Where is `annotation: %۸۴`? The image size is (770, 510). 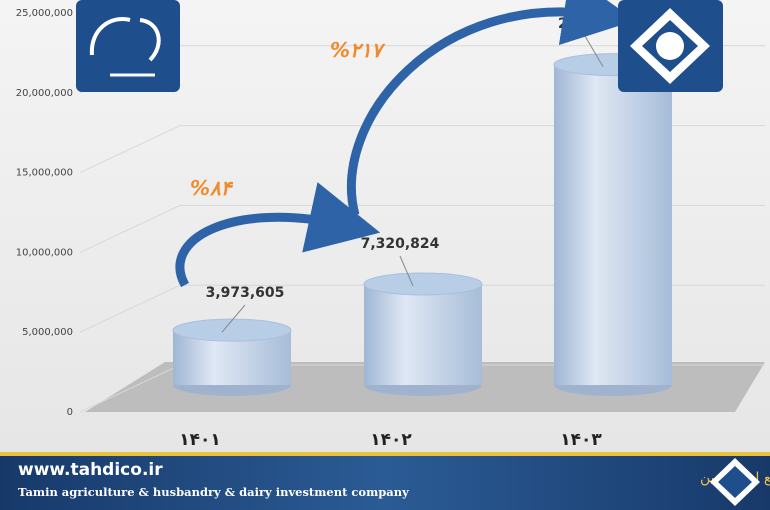 annotation: %۸۴ is located at coordinates (212, 188).